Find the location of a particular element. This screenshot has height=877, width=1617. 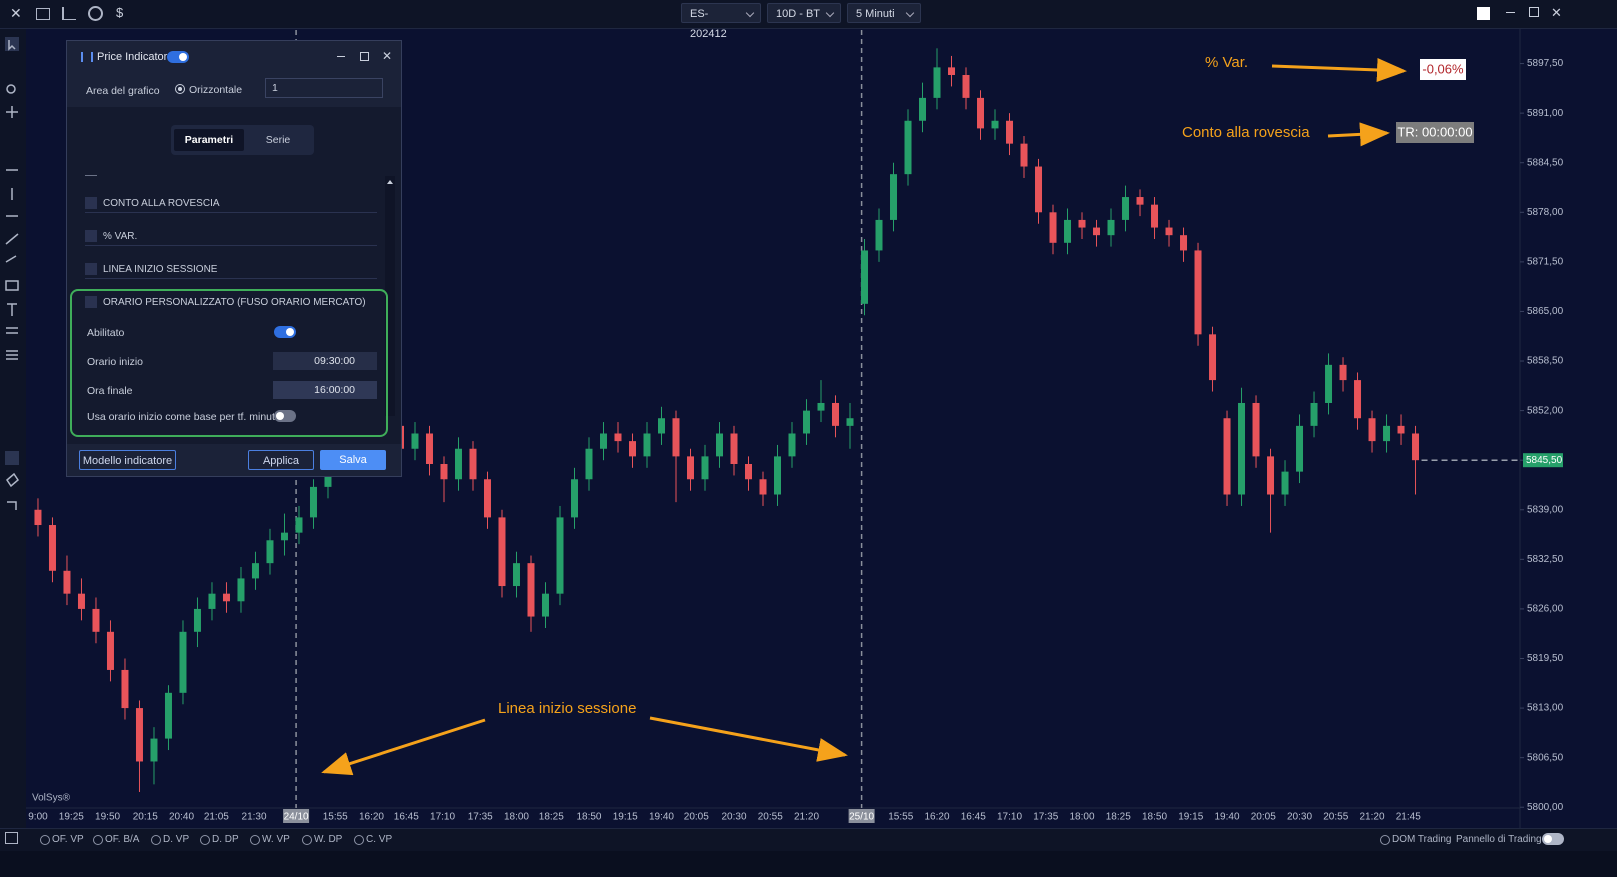

template-button: Modello indicatore is located at coordinates (127, 460).